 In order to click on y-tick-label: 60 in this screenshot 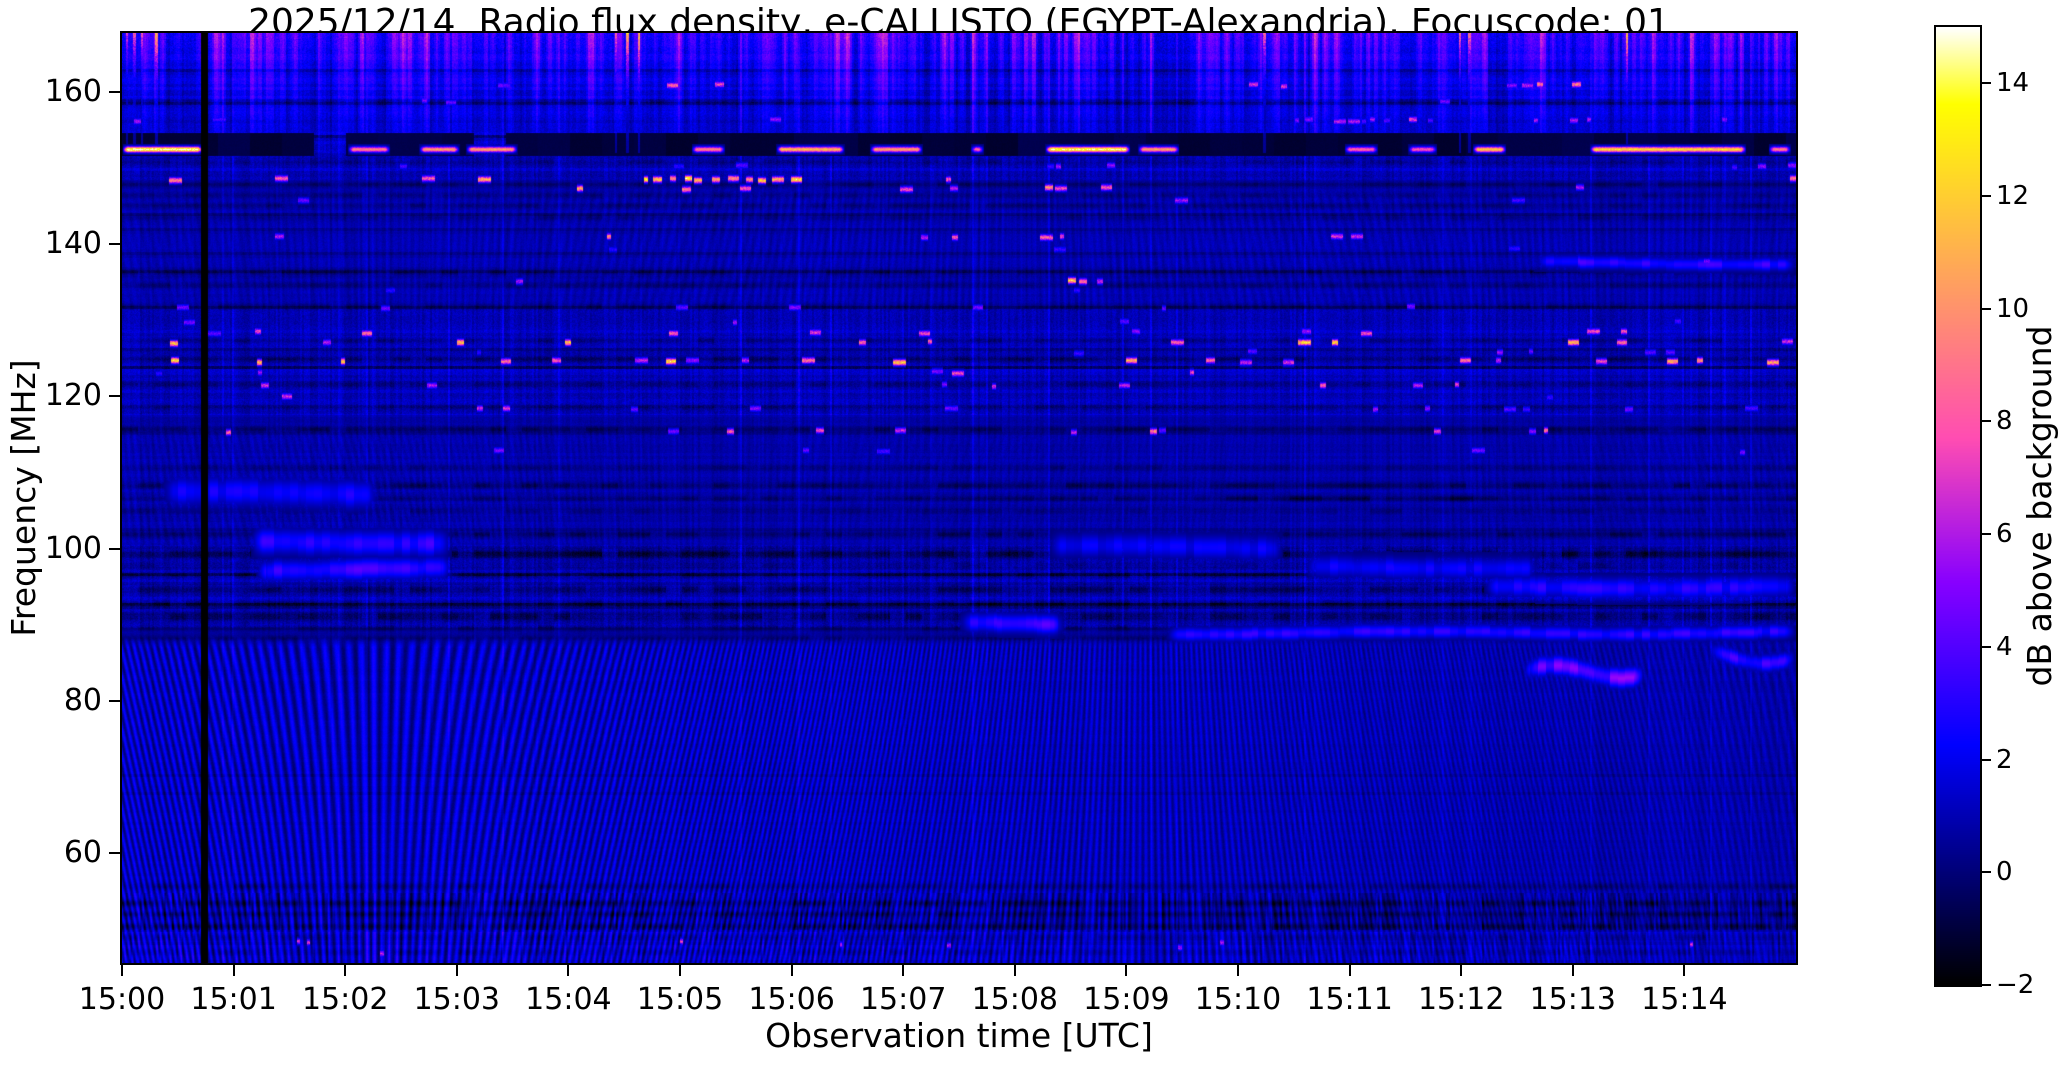, I will do `click(82, 852)`.